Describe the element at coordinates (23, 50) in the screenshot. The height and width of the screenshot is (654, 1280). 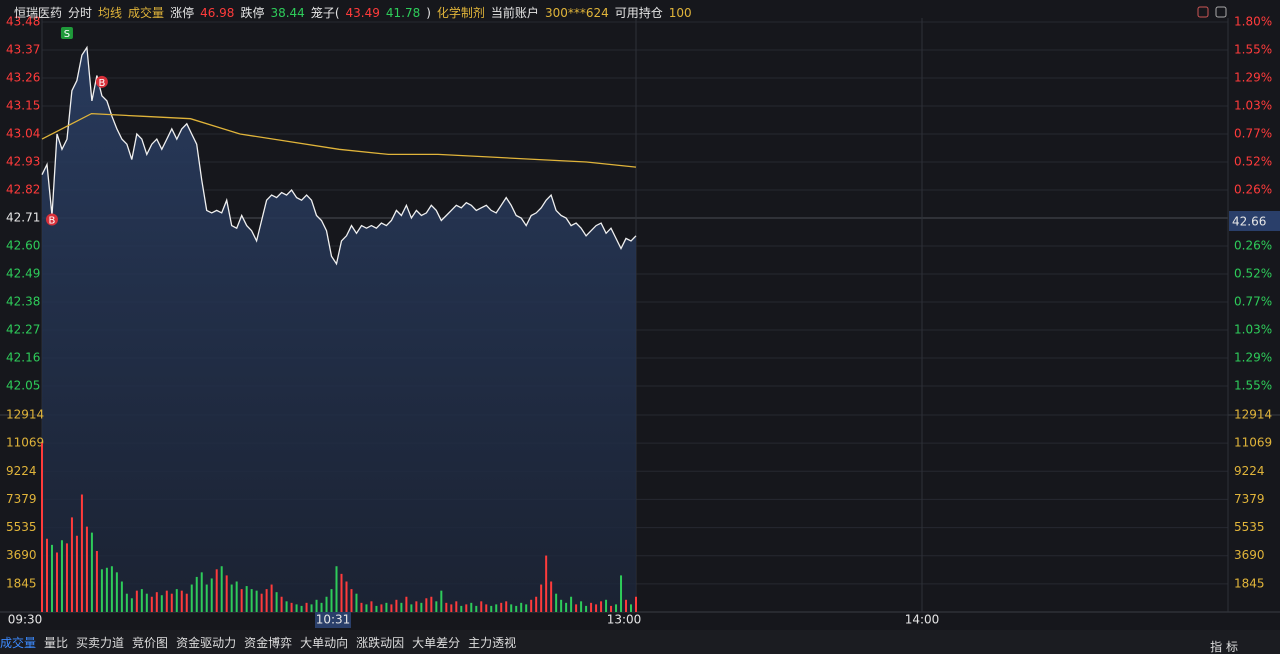
I see `price-tick-label: 43.37` at that location.